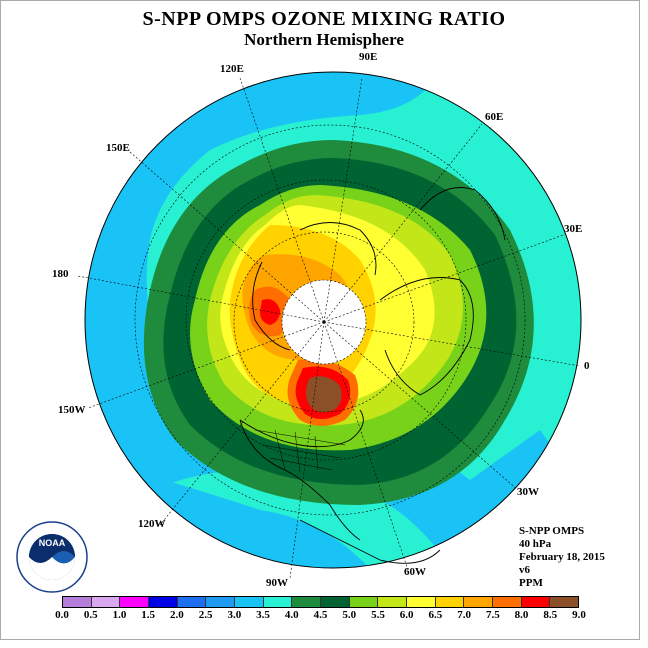 The width and height of the screenshot is (648, 648). What do you see at coordinates (152, 524) in the screenshot?
I see `lon-label-120w: 120W` at bounding box center [152, 524].